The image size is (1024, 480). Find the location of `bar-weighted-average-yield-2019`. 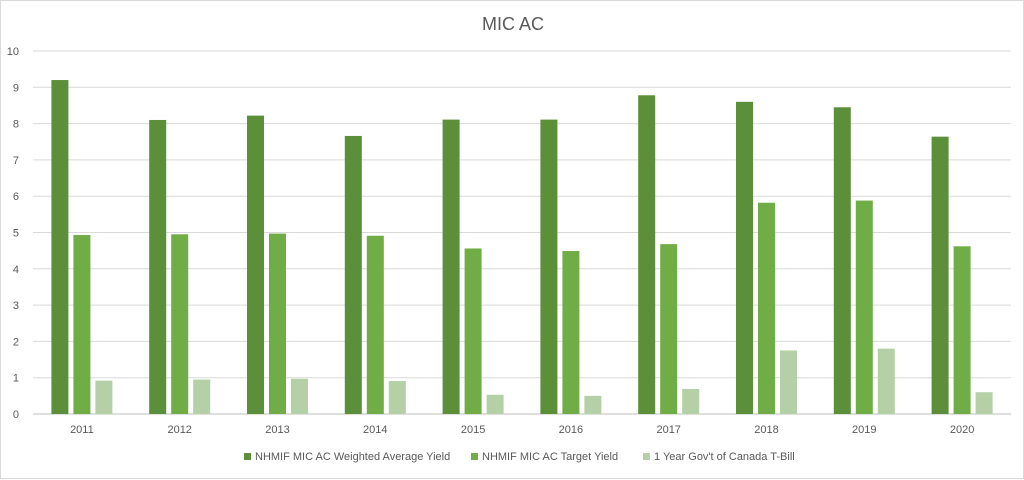

bar-weighted-average-yield-2019 is located at coordinates (842, 260).